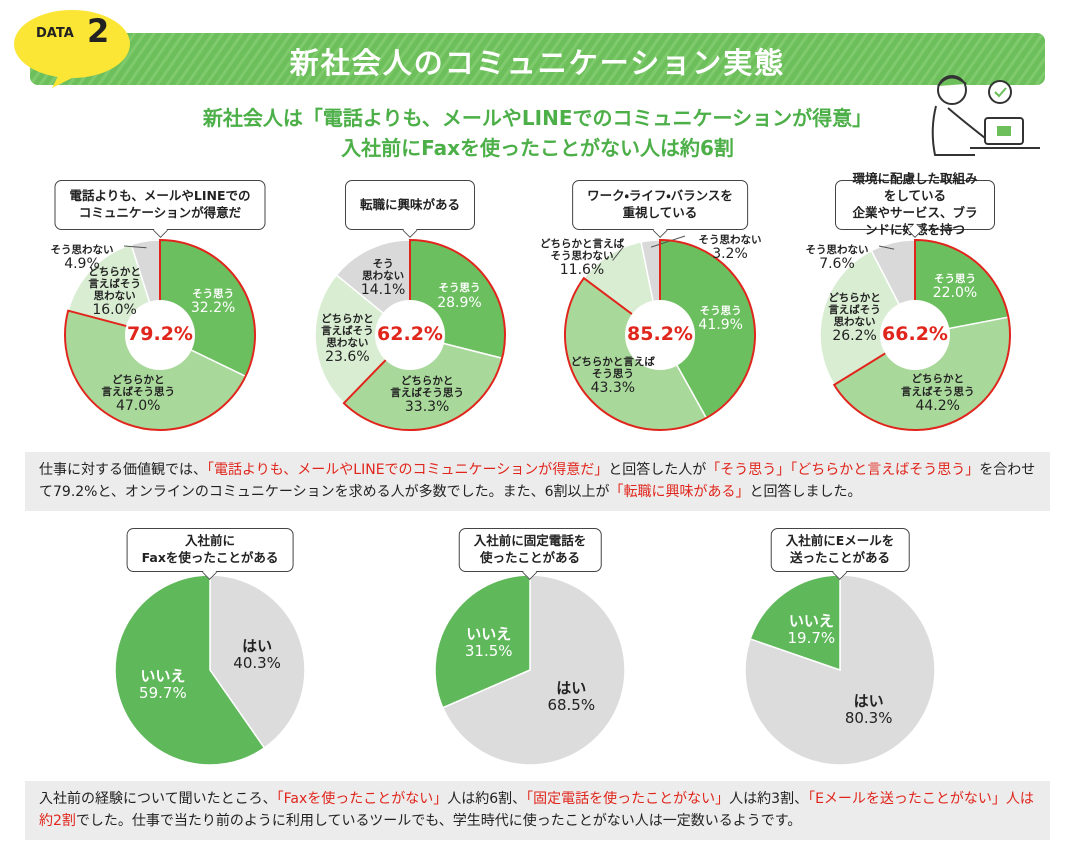  I want to click on slice-label: そう思わない 3.2%, so click(730, 248).